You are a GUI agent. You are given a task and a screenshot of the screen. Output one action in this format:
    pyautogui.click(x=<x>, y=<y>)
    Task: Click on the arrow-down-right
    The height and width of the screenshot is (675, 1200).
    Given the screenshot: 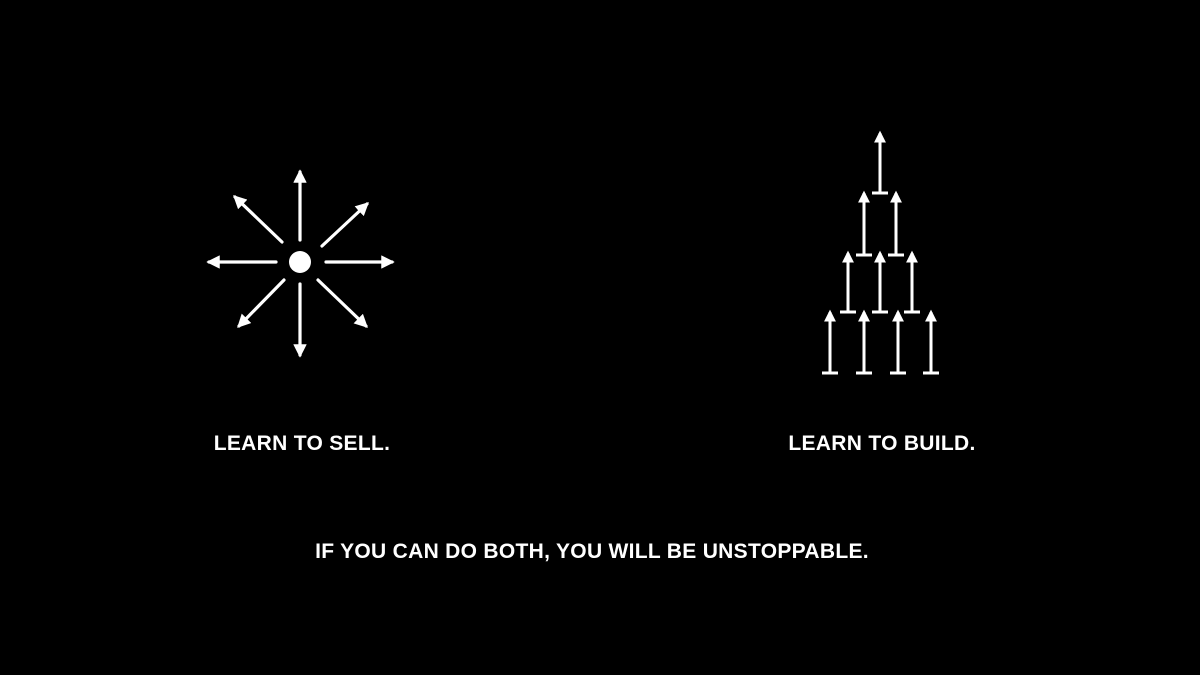 What is the action you would take?
    pyautogui.click(x=342, y=303)
    